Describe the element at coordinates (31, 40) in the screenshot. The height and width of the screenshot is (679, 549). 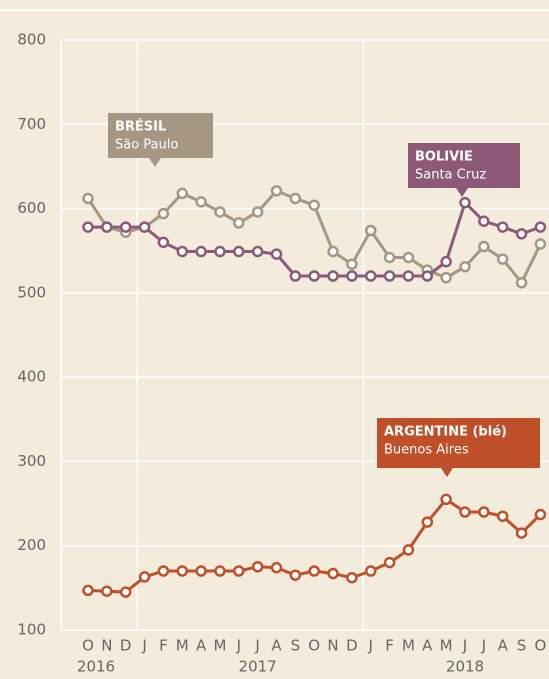
I see `y-tick-label: 800` at that location.